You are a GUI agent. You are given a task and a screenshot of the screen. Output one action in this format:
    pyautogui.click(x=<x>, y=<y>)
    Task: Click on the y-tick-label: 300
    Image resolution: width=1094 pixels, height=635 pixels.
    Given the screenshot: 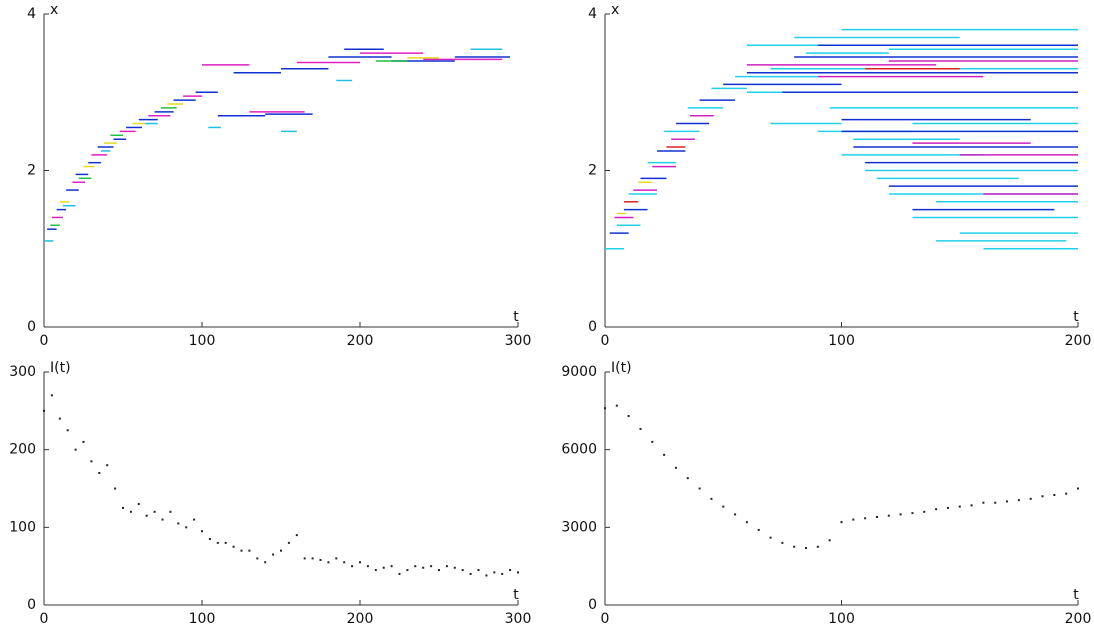 What is the action you would take?
    pyautogui.click(x=22, y=372)
    